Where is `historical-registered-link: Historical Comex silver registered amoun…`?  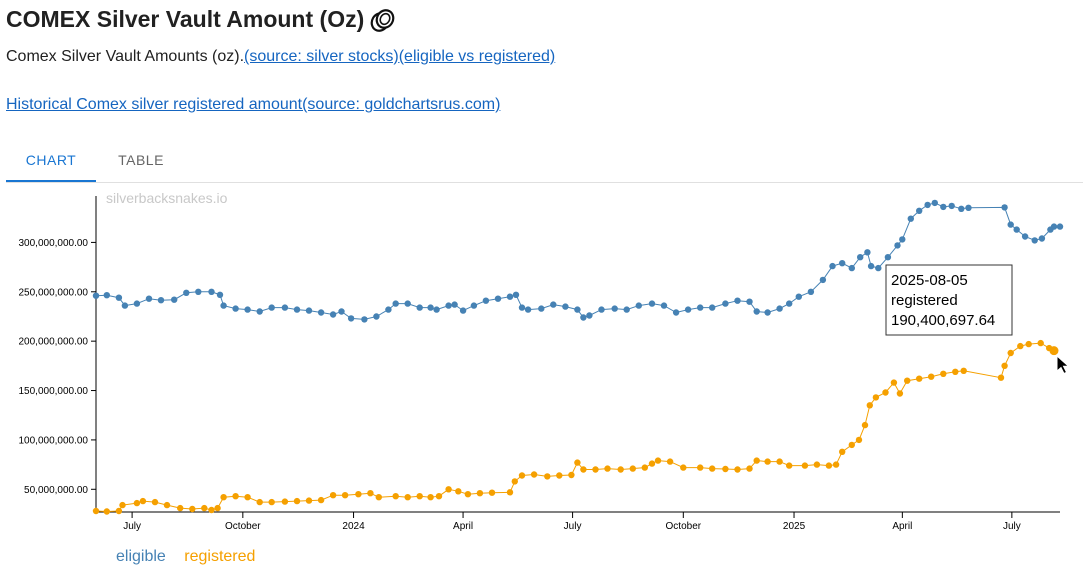 historical-registered-link: Historical Comex silver registered amoun… is located at coordinates (253, 104).